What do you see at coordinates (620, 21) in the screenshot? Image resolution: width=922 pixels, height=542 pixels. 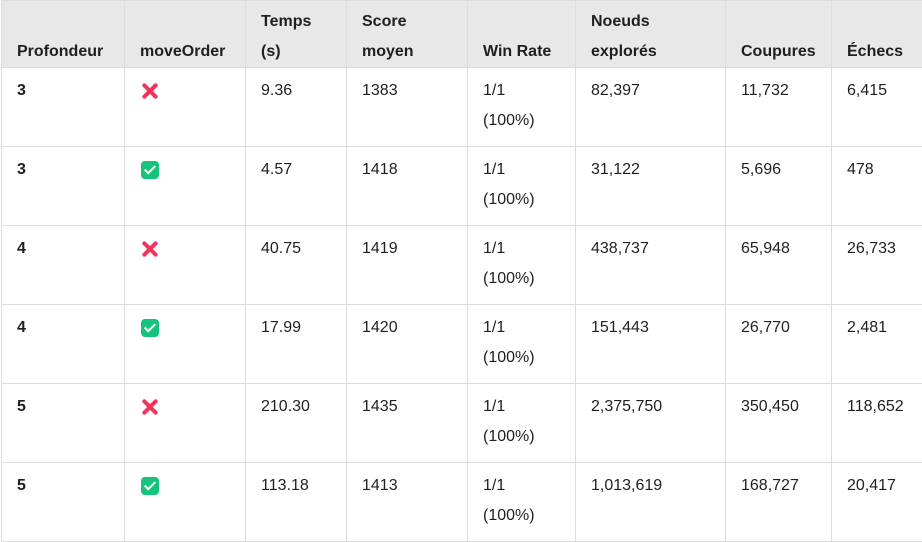 I see `header-noeuds-label-line1: Noeuds` at bounding box center [620, 21].